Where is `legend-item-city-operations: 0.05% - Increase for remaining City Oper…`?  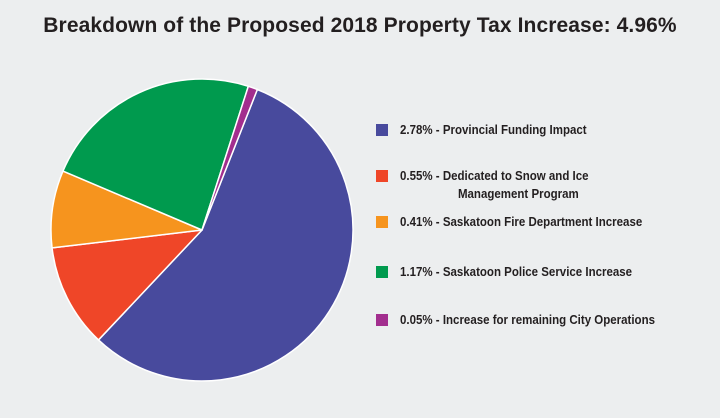
legend-item-city-operations: 0.05% - Increase for remaining City Oper… is located at coordinates (526, 320).